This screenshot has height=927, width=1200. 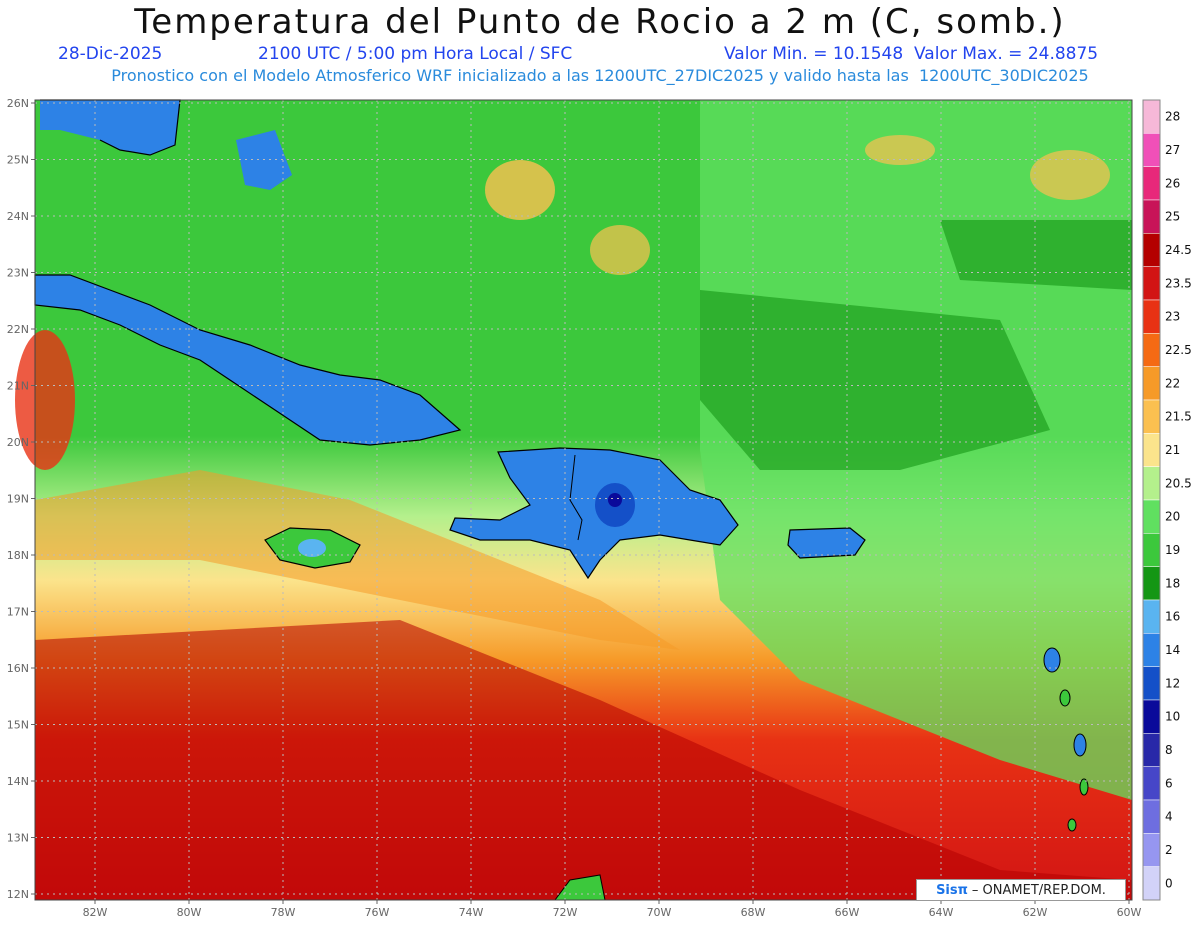 I want to click on colorbar-label: 20.5, so click(x=1178, y=483).